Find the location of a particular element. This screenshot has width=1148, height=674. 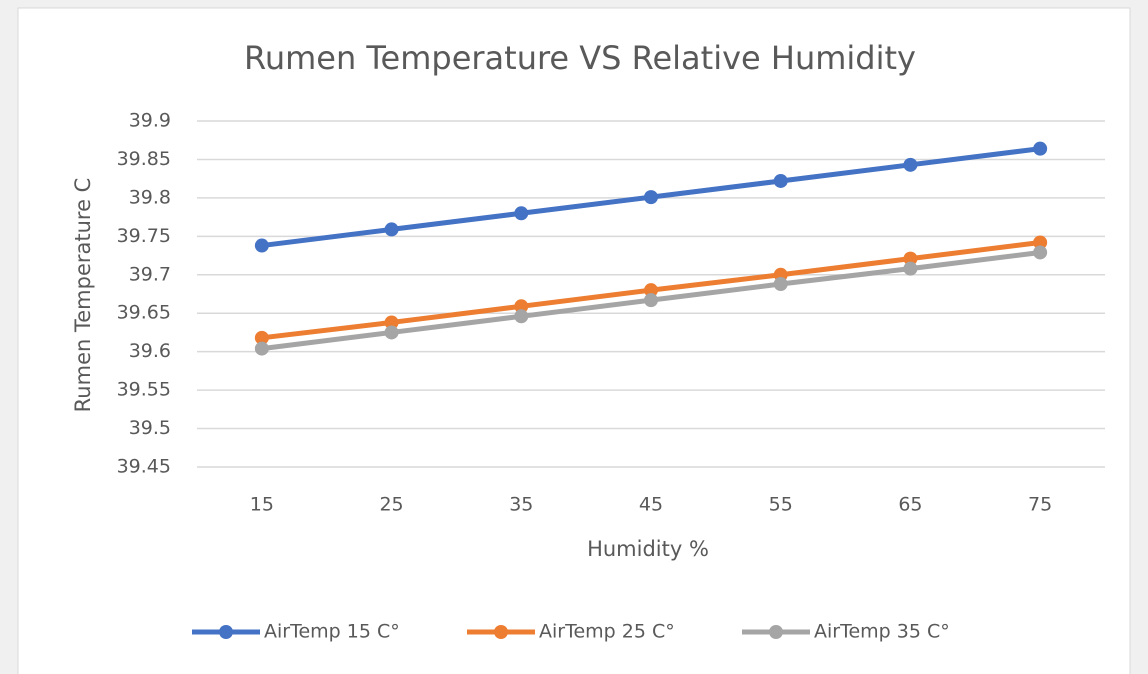

x-axis-label: Humidity % is located at coordinates (648, 549).